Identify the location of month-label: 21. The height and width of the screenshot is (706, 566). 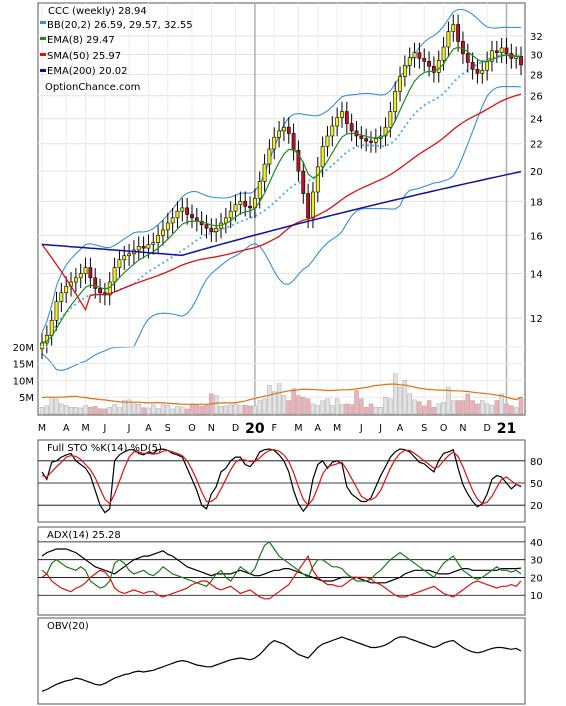
(506, 429).